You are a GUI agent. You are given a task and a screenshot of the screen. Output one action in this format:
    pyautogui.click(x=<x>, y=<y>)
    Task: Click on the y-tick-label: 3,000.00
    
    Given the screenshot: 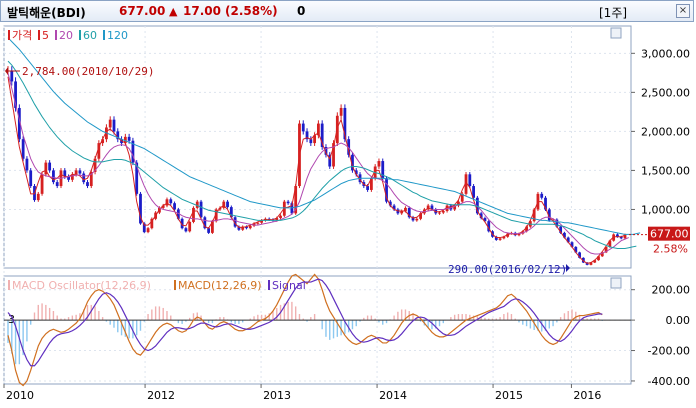 What is the action you would take?
    pyautogui.click(x=665, y=53)
    